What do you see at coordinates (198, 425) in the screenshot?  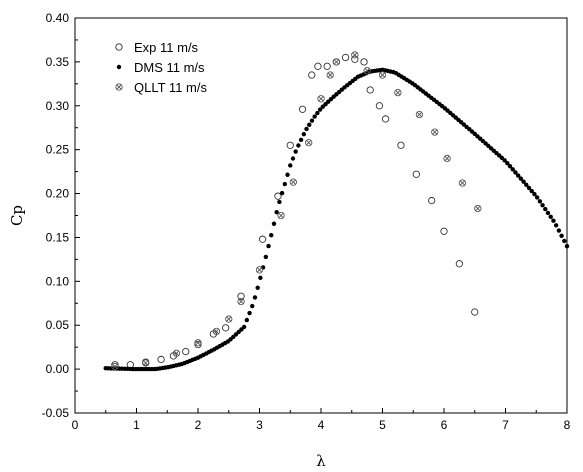 I see `x-tick-label: 2` at bounding box center [198, 425].